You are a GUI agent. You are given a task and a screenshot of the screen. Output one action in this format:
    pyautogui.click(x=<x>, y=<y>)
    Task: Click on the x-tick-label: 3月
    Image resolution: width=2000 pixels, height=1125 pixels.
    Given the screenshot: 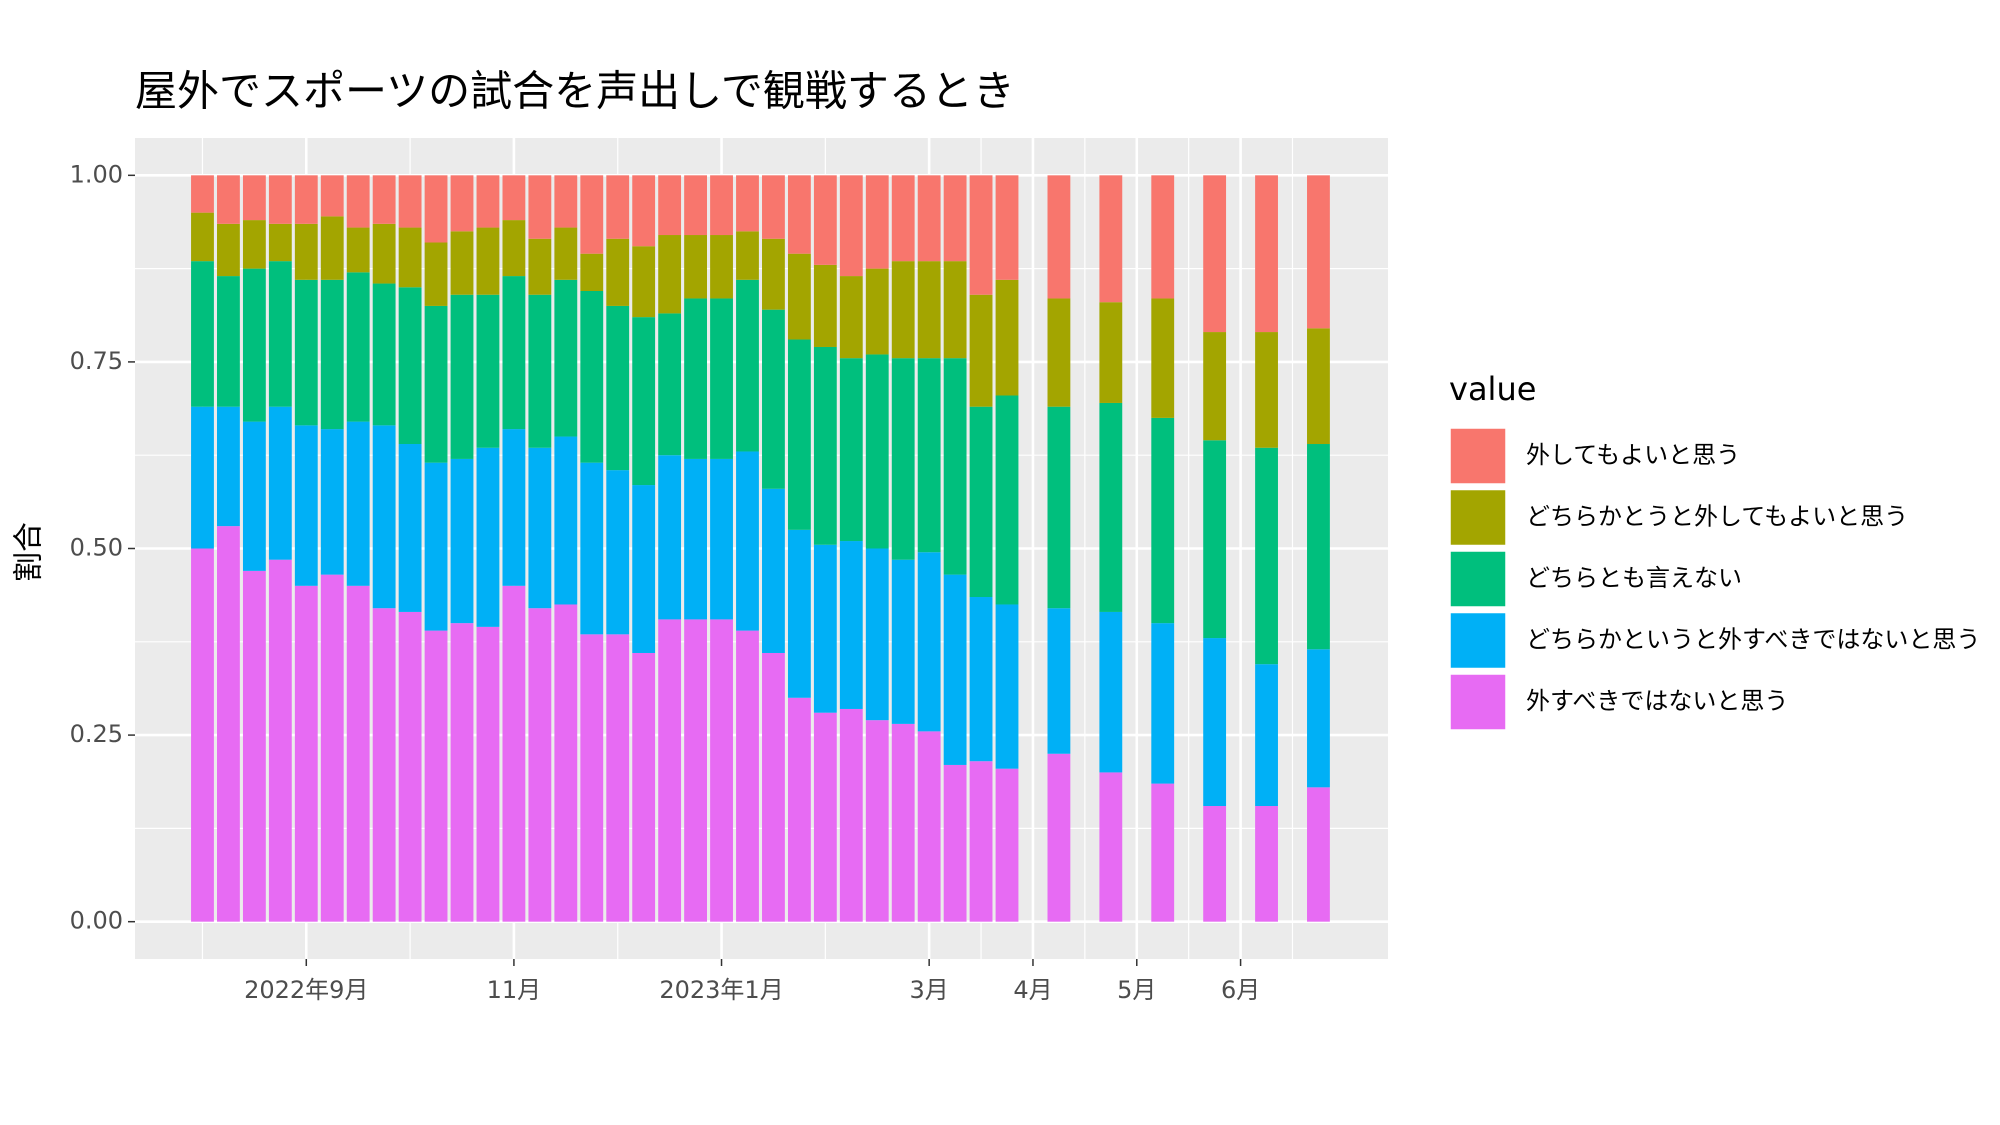 What is the action you would take?
    pyautogui.click(x=929, y=990)
    